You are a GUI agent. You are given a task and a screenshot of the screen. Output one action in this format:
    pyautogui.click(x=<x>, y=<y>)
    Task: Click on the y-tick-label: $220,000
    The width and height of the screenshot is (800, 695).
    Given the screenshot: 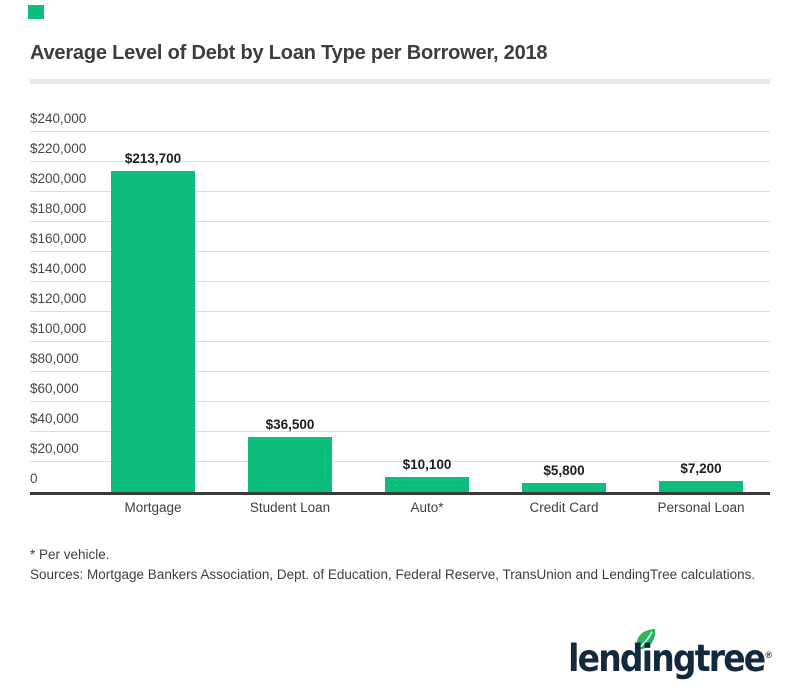 What is the action you would take?
    pyautogui.click(x=58, y=148)
    